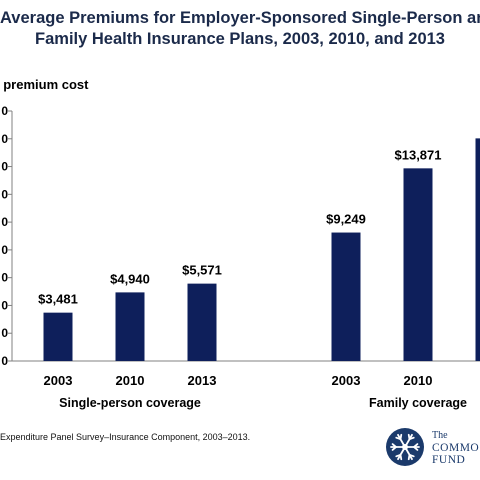  Describe the element at coordinates (58, 299) in the screenshot. I see `bar-value-label: $3,481` at that location.